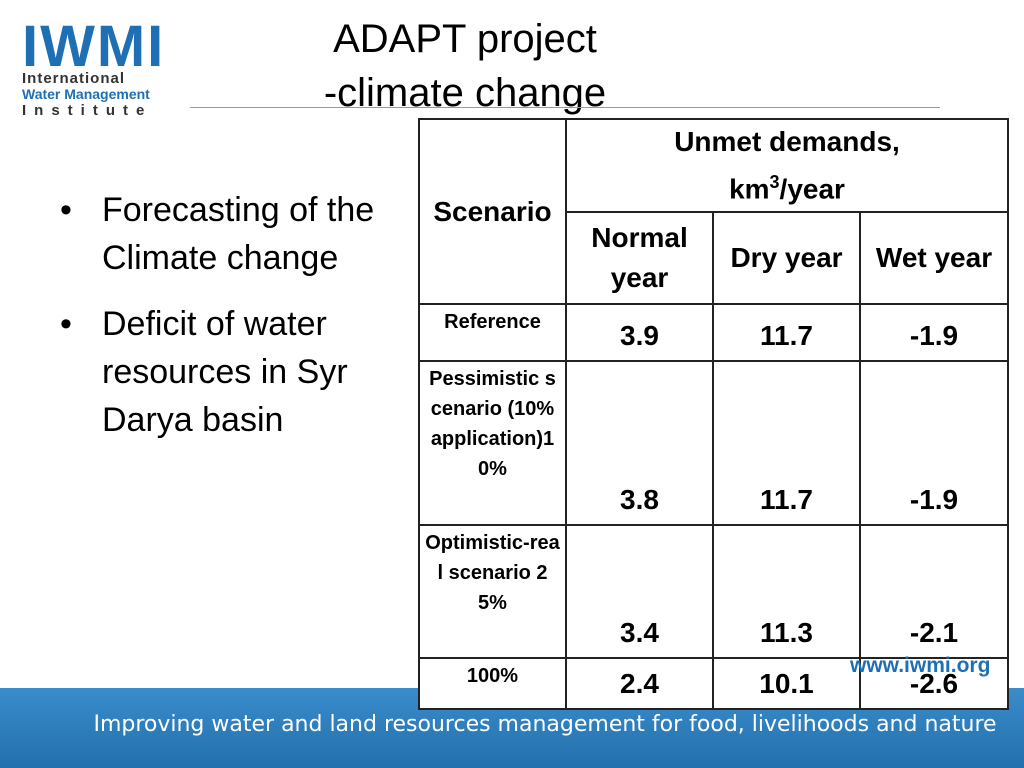 This screenshot has height=768, width=1024. Describe the element at coordinates (786, 258) in the screenshot. I see `header-cell: Dry year` at that location.